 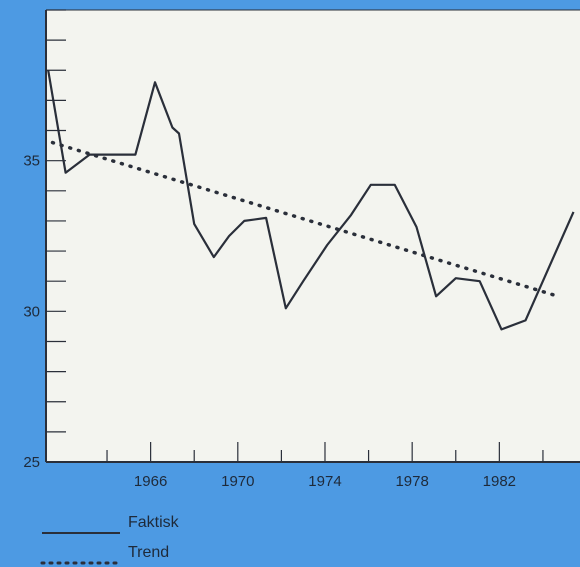 What do you see at coordinates (110, 539) in the screenshot?
I see `legend: Faktisk Trend` at bounding box center [110, 539].